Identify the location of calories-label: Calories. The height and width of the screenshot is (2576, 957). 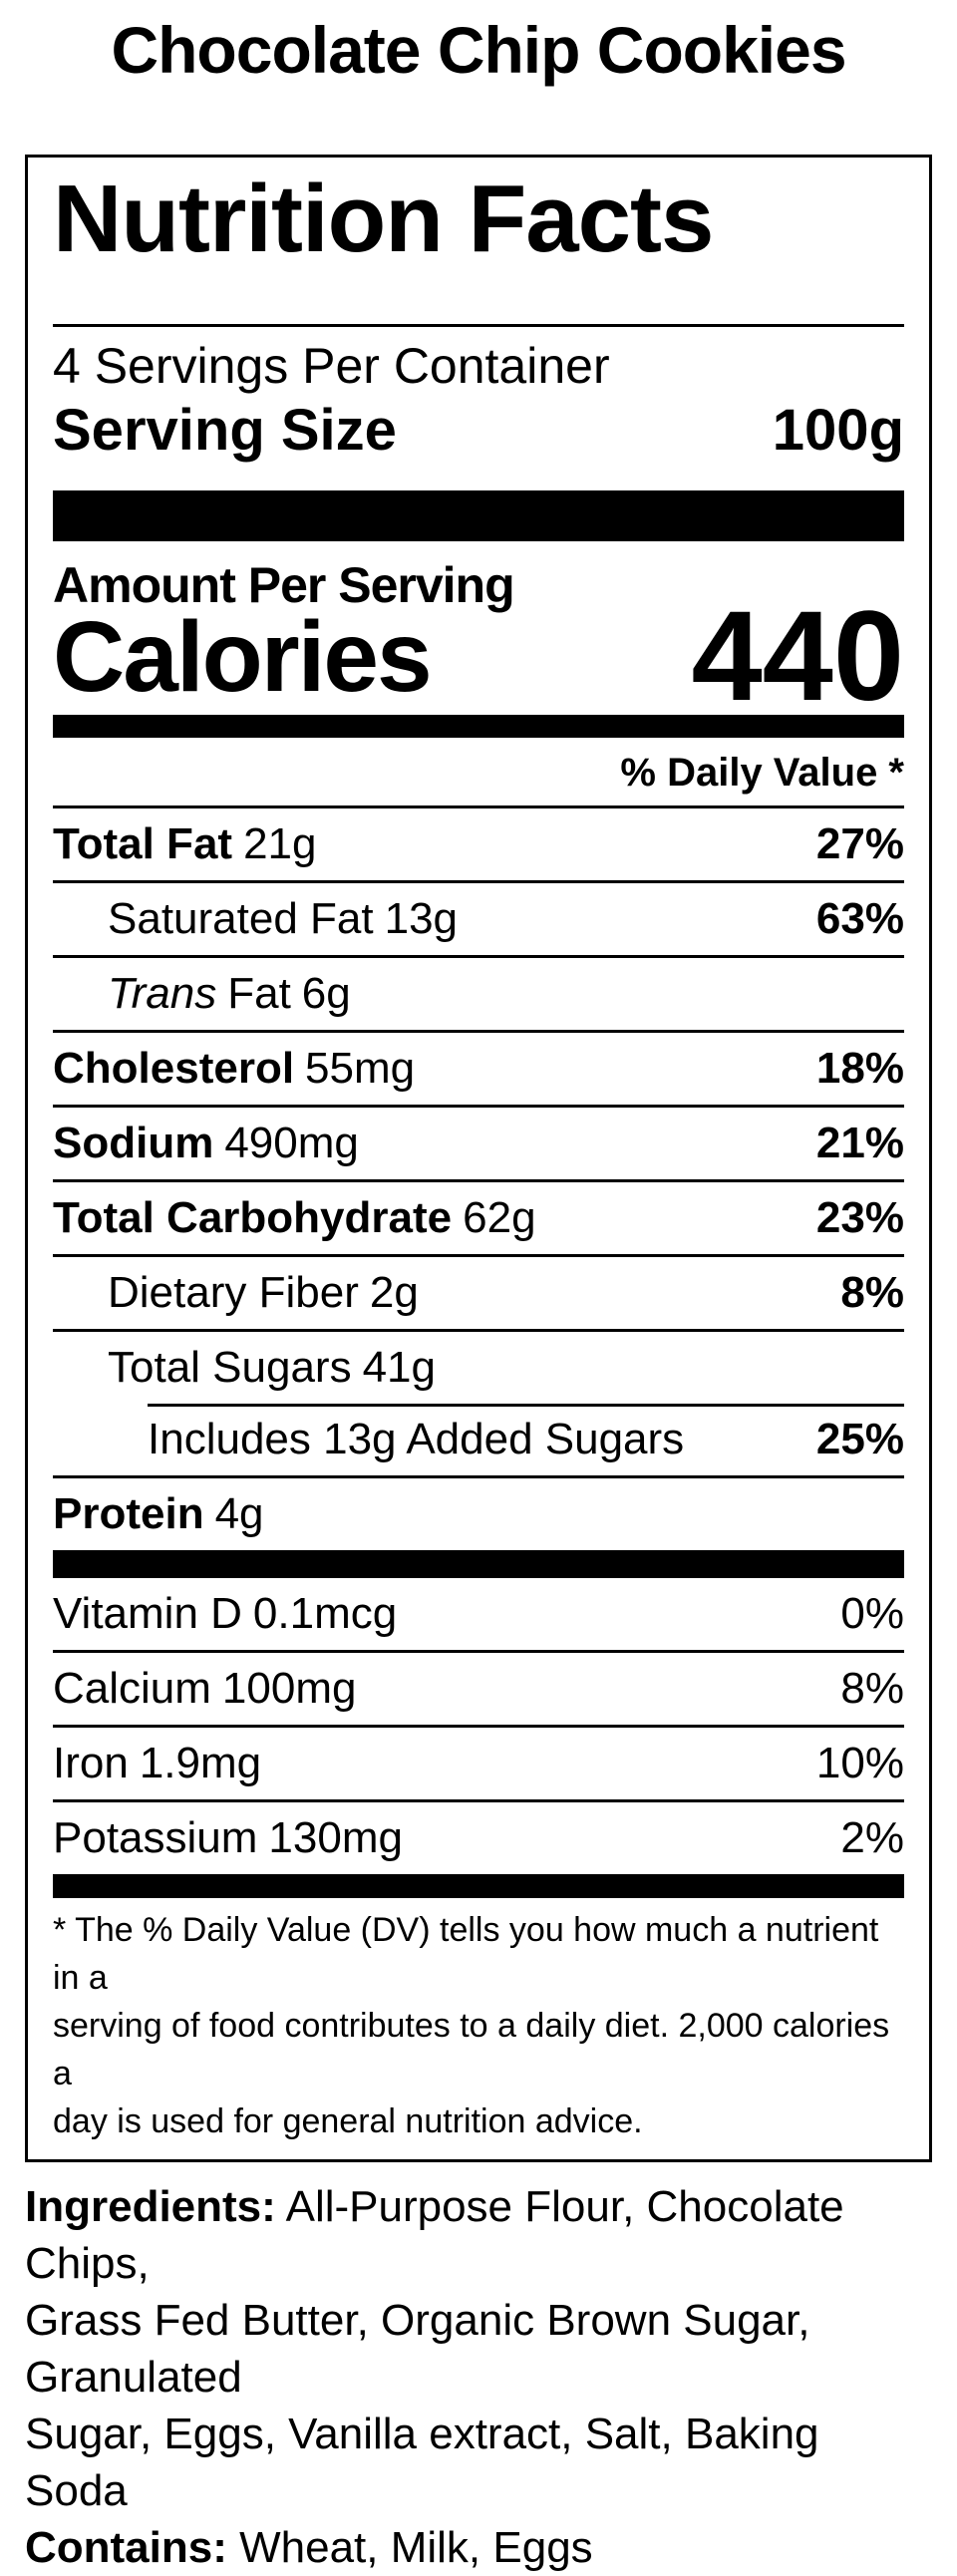
(243, 657).